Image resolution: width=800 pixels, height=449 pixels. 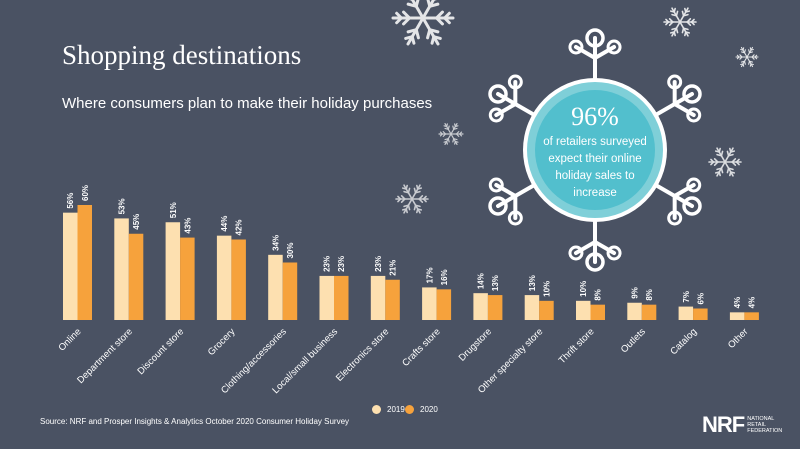 What do you see at coordinates (224, 224) in the screenshot?
I see `data-label-2019: 44%` at bounding box center [224, 224].